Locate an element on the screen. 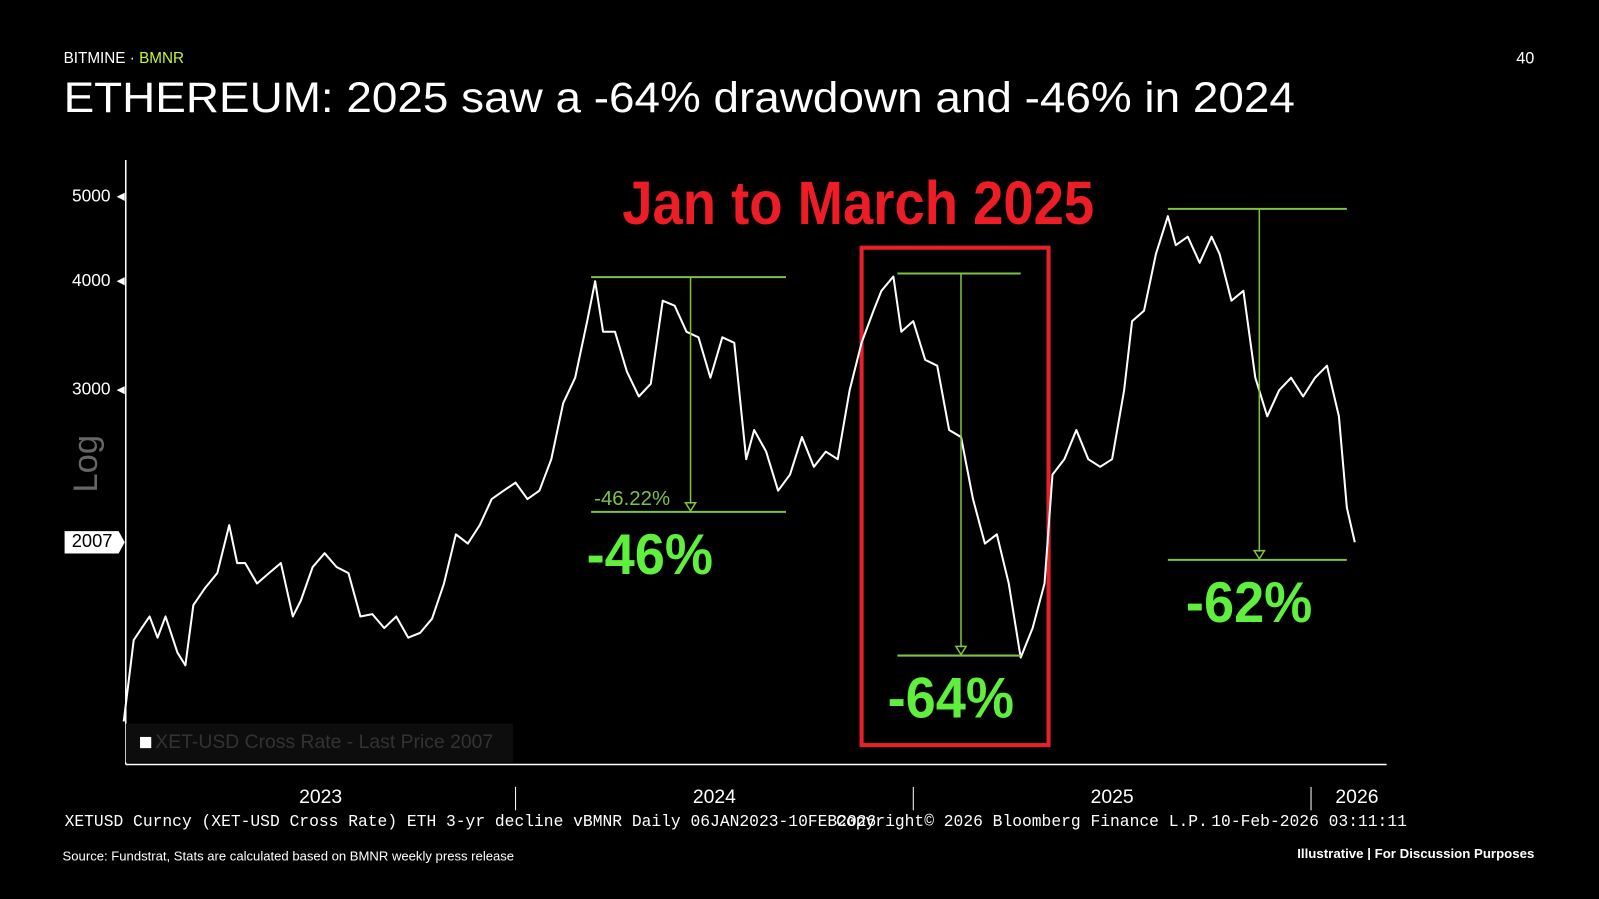 This screenshot has width=1599, height=899. page-number: 40 is located at coordinates (1525, 58).